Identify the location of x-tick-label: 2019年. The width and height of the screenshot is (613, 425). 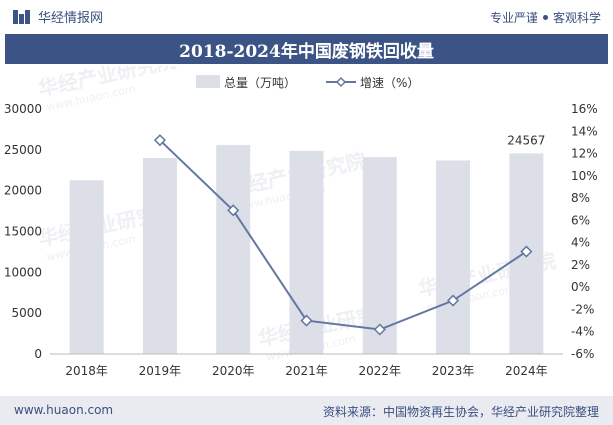
(160, 371).